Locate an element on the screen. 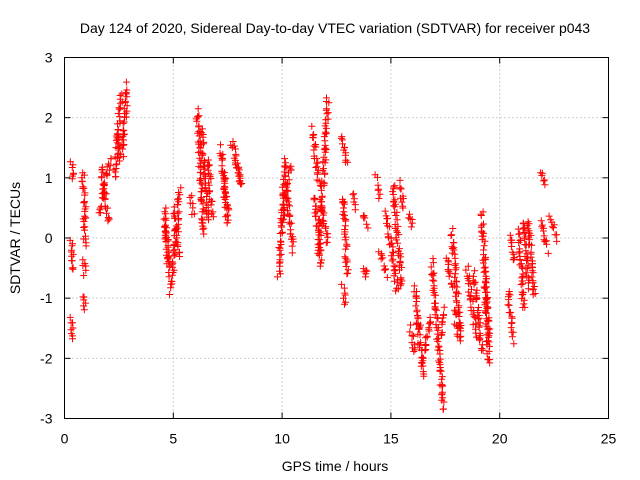 The image size is (640, 480). x-tick-label: 25 is located at coordinates (609, 439).